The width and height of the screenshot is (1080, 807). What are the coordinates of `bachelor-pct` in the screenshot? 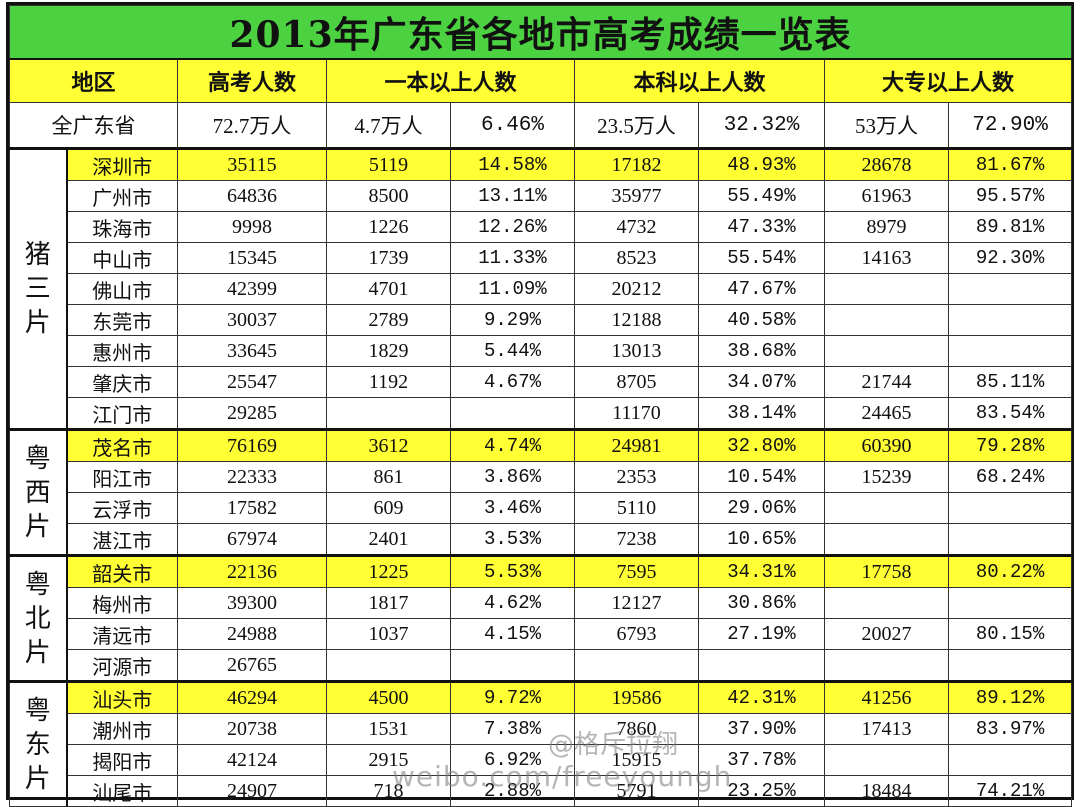 It's located at (761, 665).